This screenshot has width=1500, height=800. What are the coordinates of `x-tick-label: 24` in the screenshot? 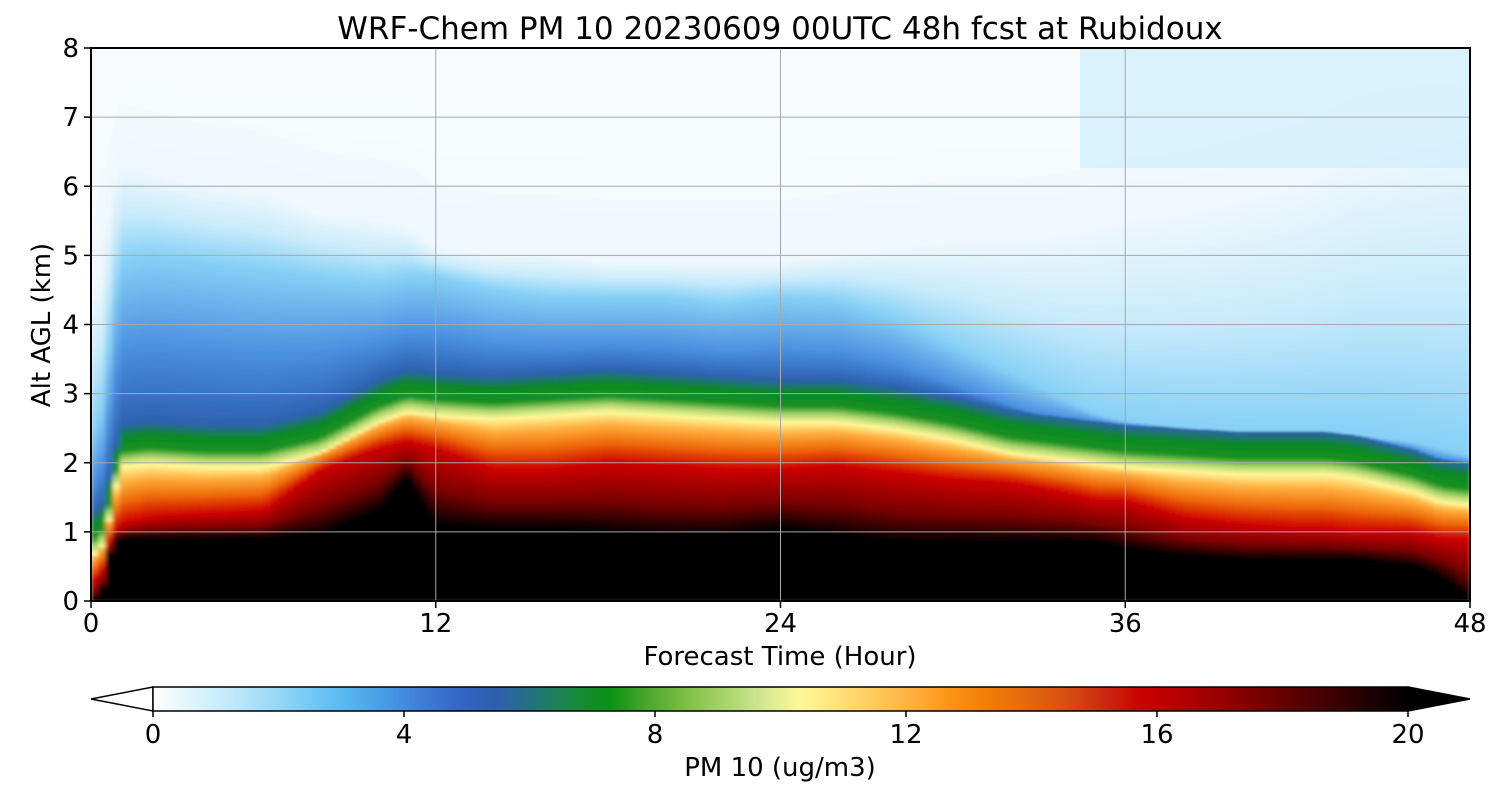 It's located at (780, 624).